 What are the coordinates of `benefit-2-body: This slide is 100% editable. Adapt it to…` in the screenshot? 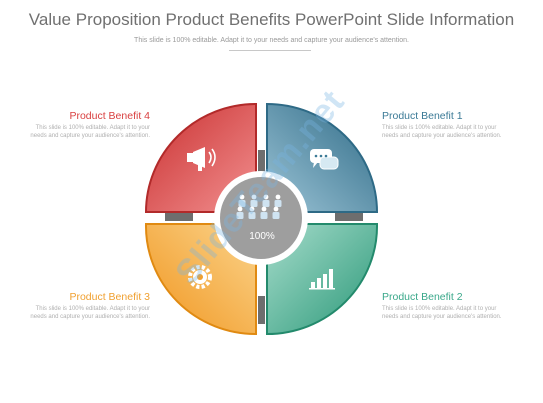 It's located at (442, 313).